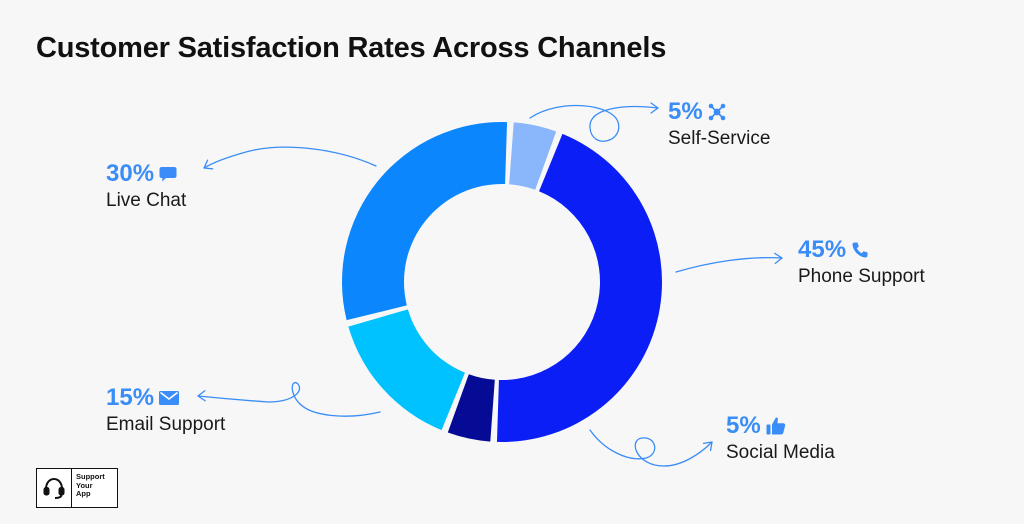 The image size is (1024, 524). Describe the element at coordinates (166, 424) in the screenshot. I see `category-label-email-support: Email Support` at that location.